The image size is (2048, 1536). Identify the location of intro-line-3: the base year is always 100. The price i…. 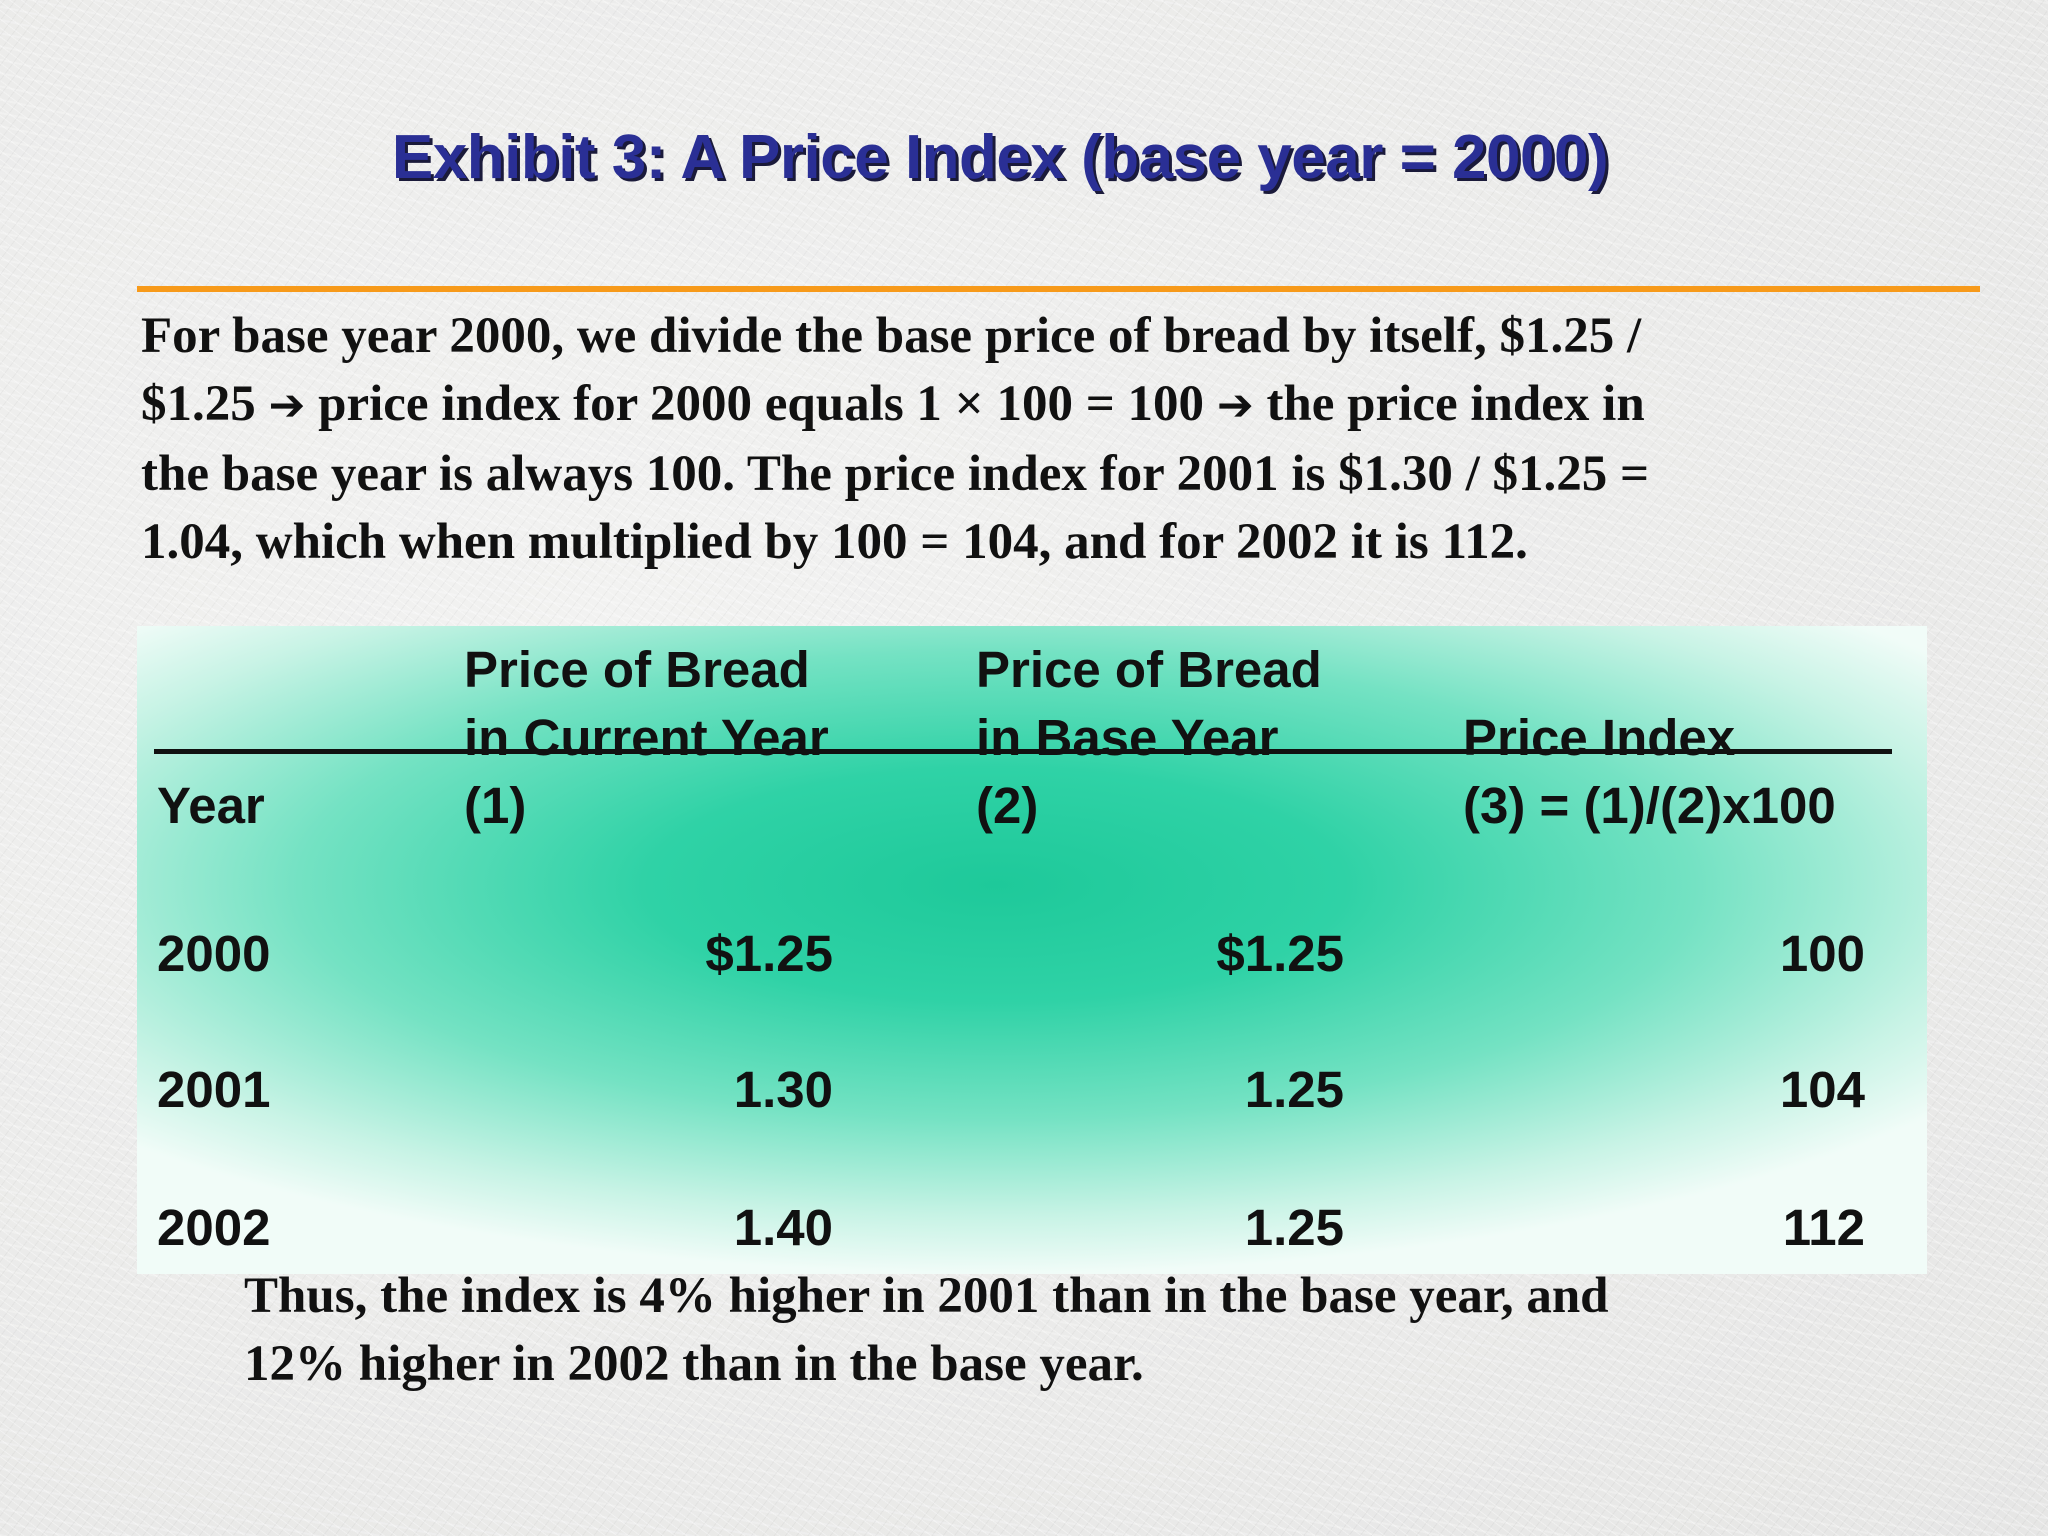
(895, 474).